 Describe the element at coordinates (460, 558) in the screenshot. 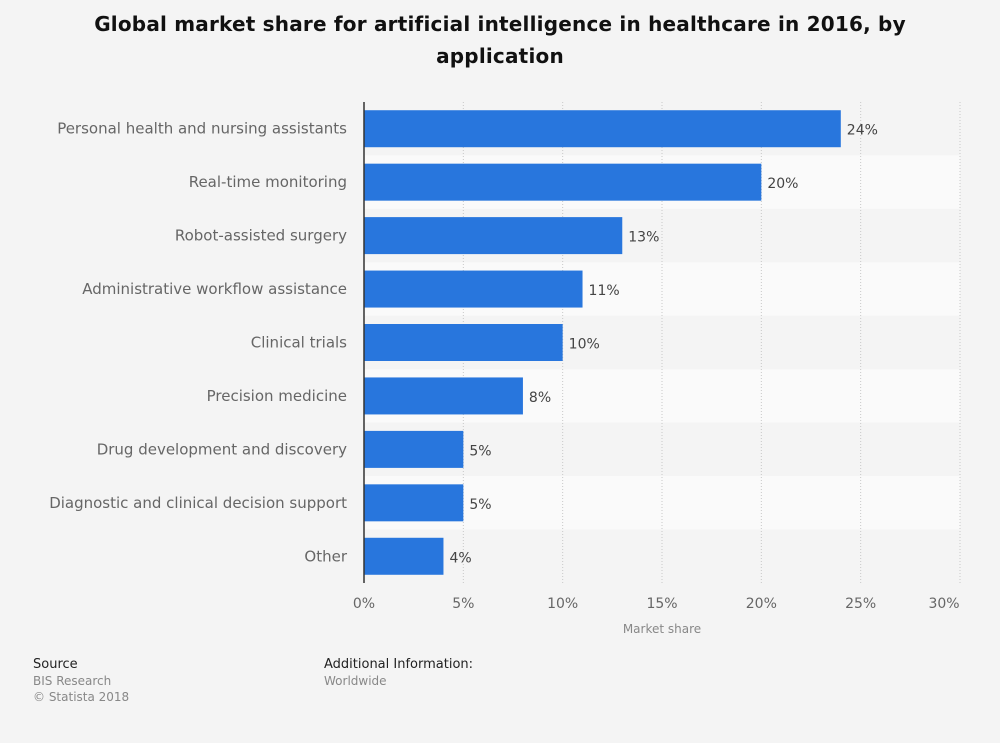

I see `value-label: 4%` at that location.